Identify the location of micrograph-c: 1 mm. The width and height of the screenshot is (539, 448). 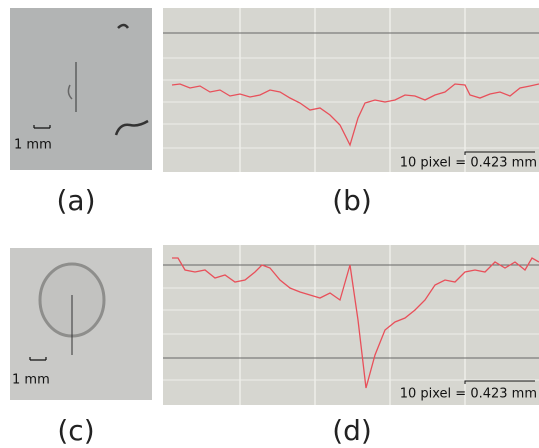
(81, 324).